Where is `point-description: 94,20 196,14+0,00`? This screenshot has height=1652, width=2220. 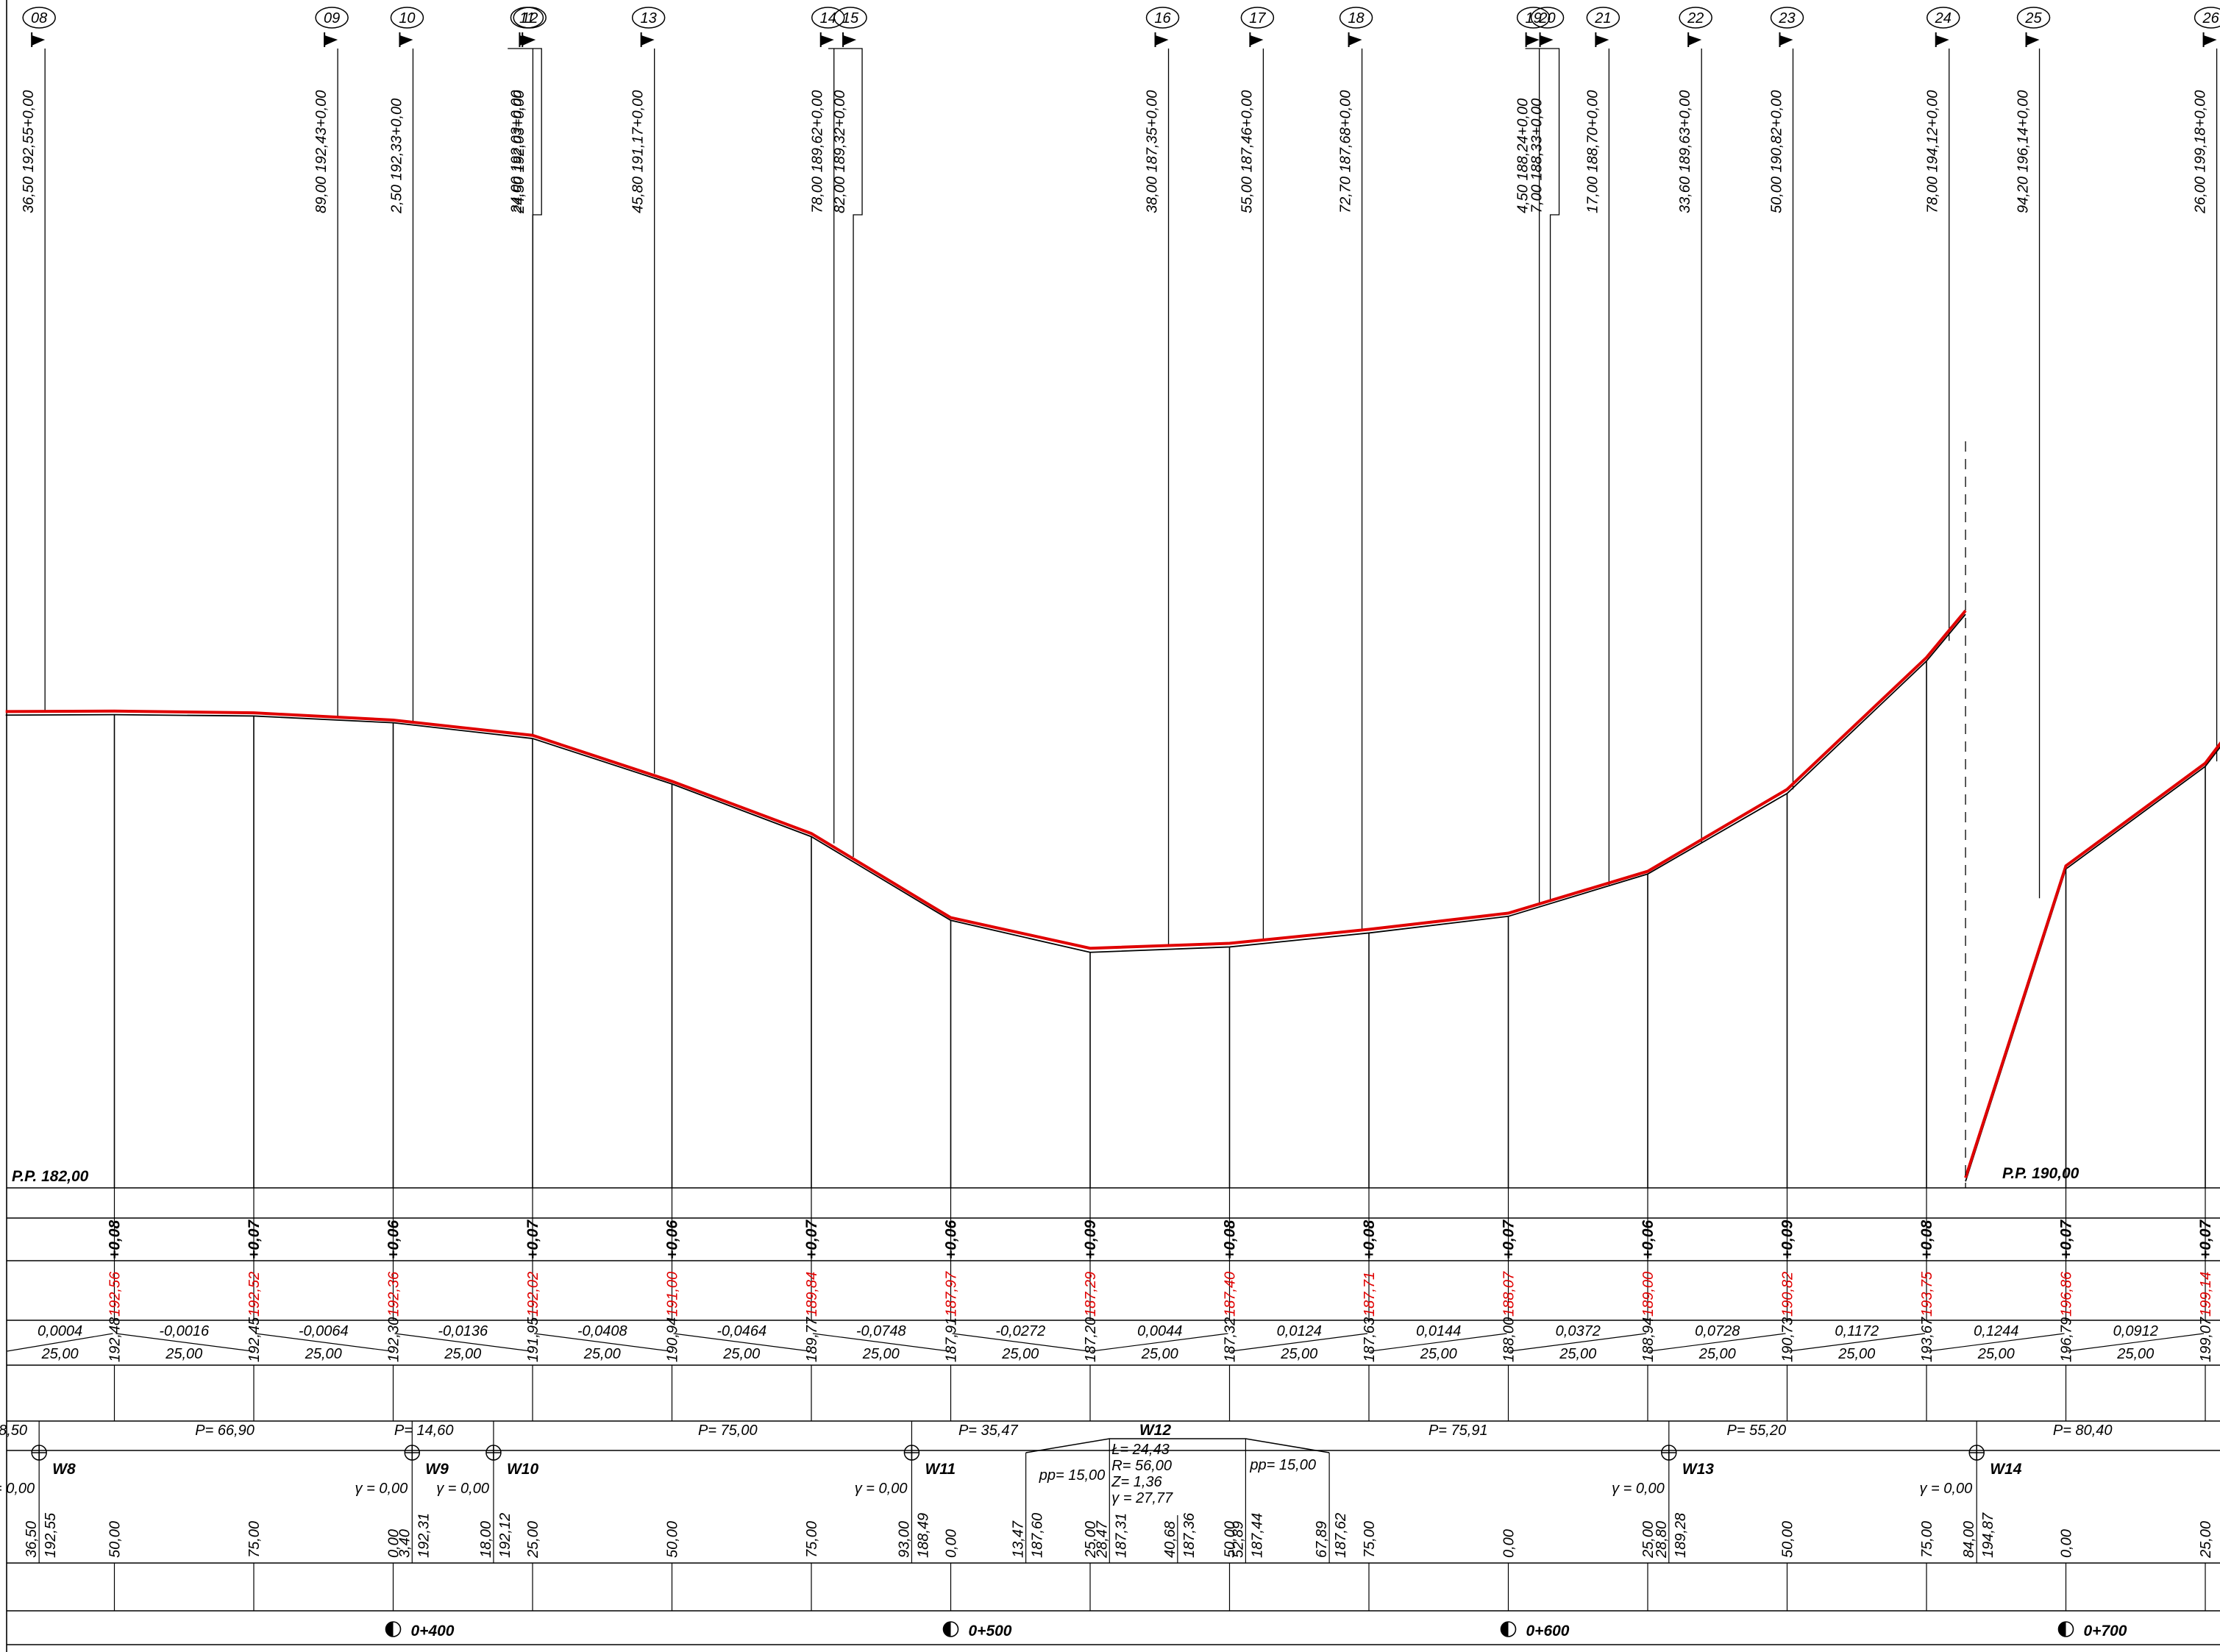
point-description: 94,20 196,14+0,00 is located at coordinates (2024, 152).